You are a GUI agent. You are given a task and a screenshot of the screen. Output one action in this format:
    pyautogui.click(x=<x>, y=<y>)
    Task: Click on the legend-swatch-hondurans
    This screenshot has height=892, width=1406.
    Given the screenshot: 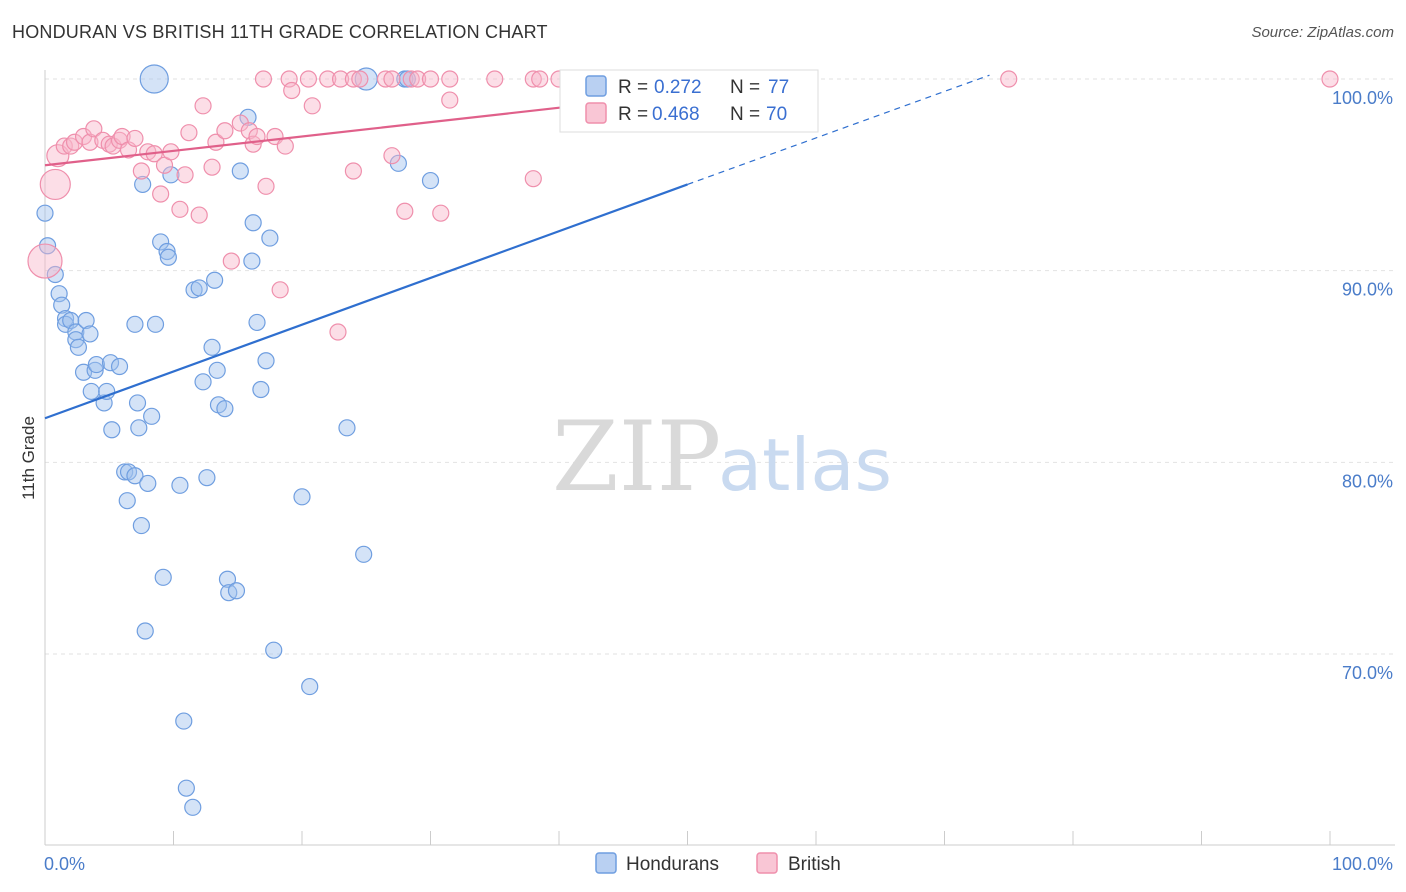 What is the action you would take?
    pyautogui.click(x=596, y=86)
    